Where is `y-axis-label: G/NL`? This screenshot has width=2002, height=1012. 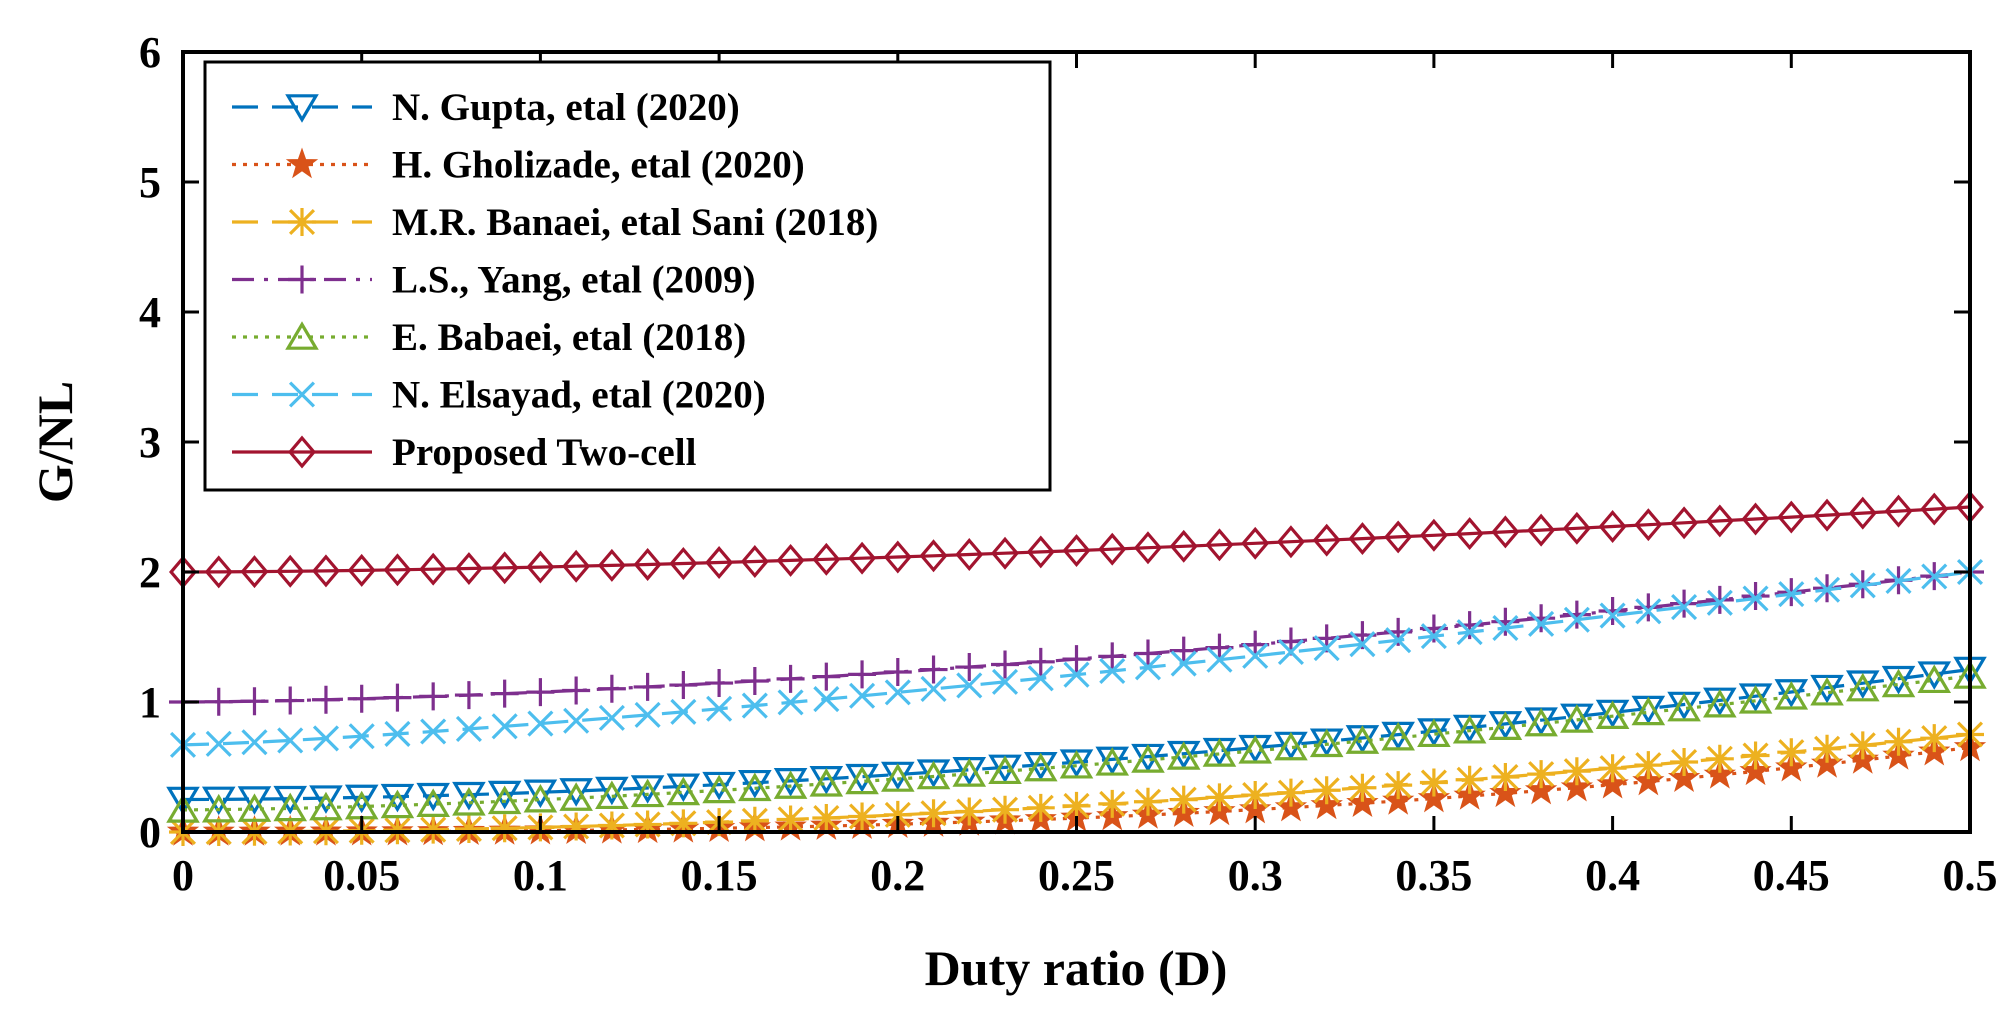
y-axis-label: G/NL is located at coordinates (55, 442).